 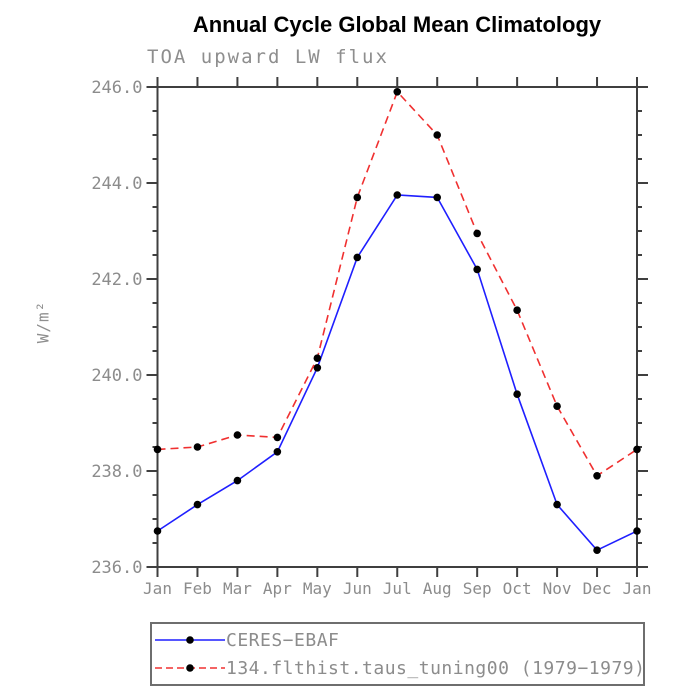 What do you see at coordinates (477, 588) in the screenshot?
I see `x-tick-label: Sep` at bounding box center [477, 588].